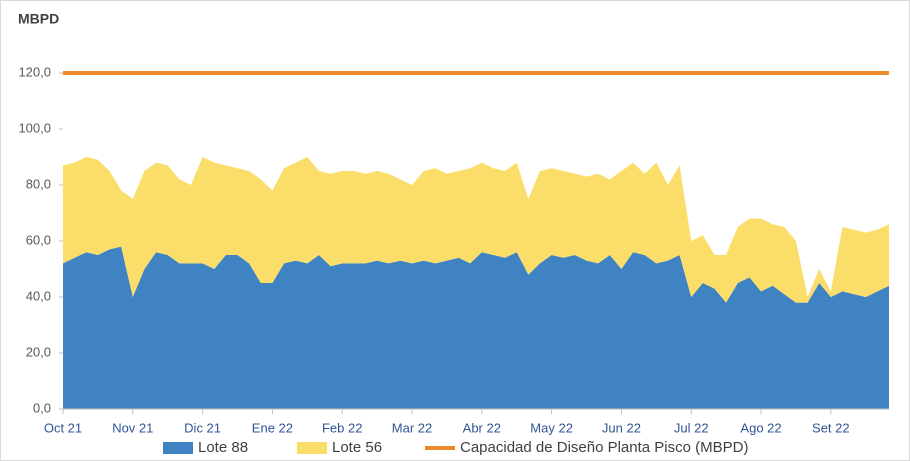  Describe the element at coordinates (38, 183) in the screenshot. I see `y-tick-label: 80,0` at that location.